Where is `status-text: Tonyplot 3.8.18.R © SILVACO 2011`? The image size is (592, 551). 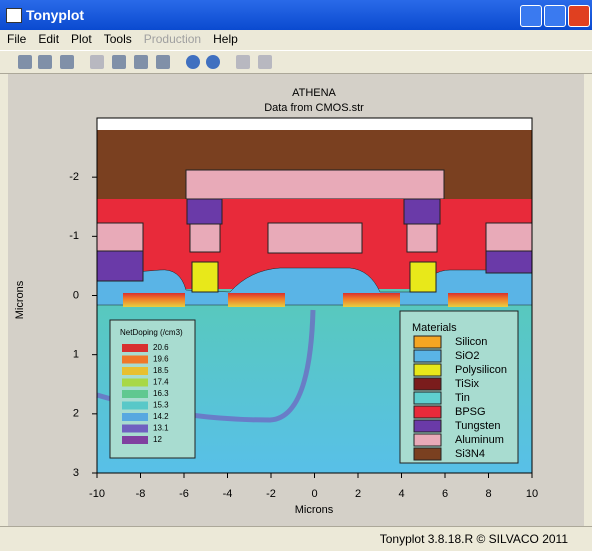 status-text: Tonyplot 3.8.18.R © SILVACO 2011 is located at coordinates (473, 539).